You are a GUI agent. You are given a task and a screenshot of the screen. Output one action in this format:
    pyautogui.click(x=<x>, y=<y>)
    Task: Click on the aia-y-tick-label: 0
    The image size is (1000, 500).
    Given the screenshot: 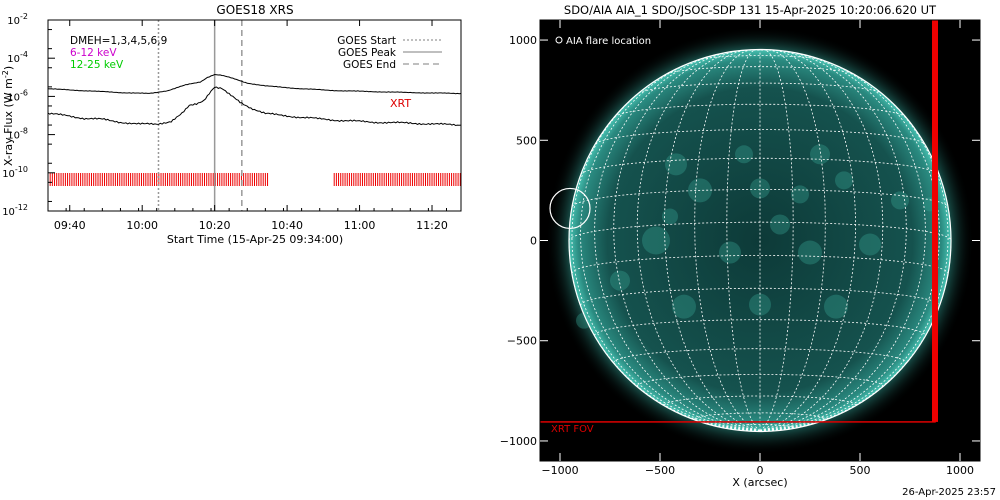 What is the action you would take?
    pyautogui.click(x=533, y=241)
    